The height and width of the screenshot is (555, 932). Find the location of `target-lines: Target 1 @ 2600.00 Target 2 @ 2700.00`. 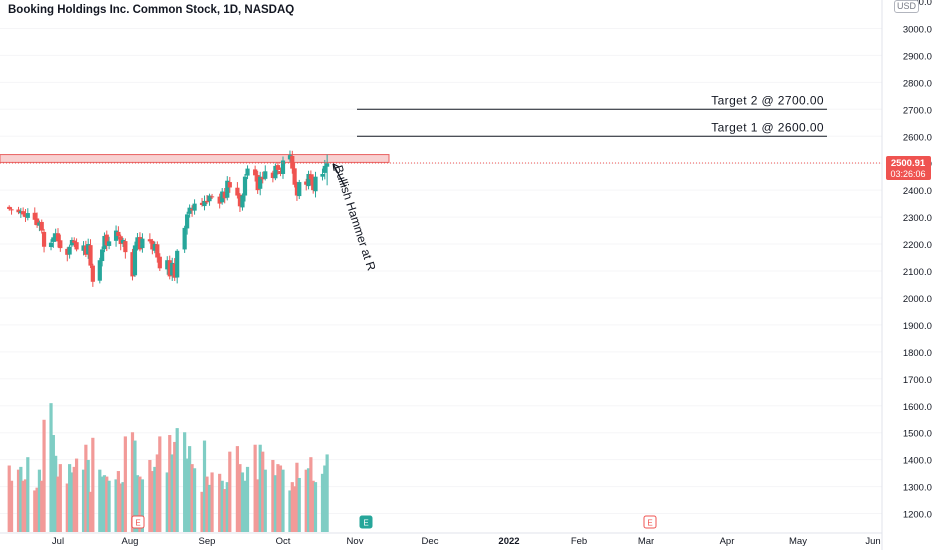

target-lines: Target 1 @ 2600.00 Target 2 @ 2700.00 is located at coordinates (592, 115).